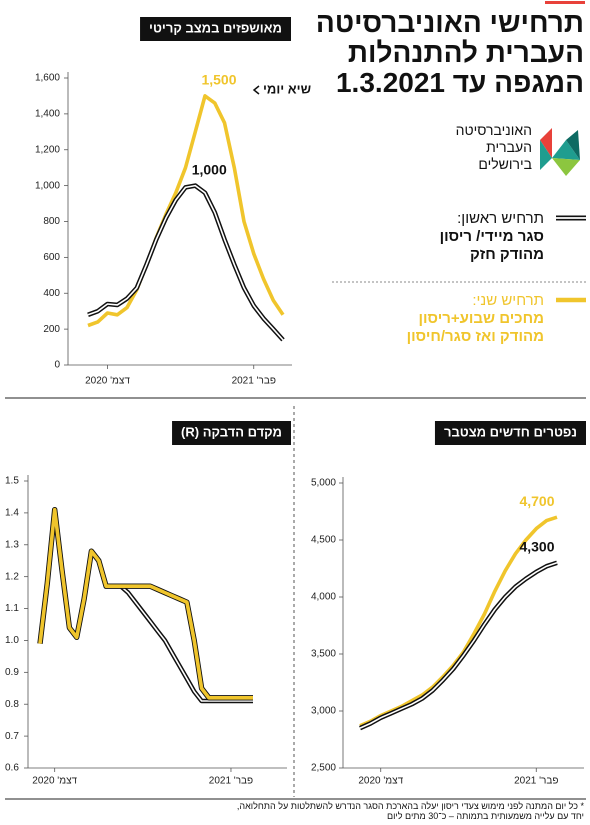 Image resolution: width=590 pixels, height=825 pixels. What do you see at coordinates (459, 82) in the screenshot?
I see `title-line: המגפה עד 1.3.2021` at bounding box center [459, 82].